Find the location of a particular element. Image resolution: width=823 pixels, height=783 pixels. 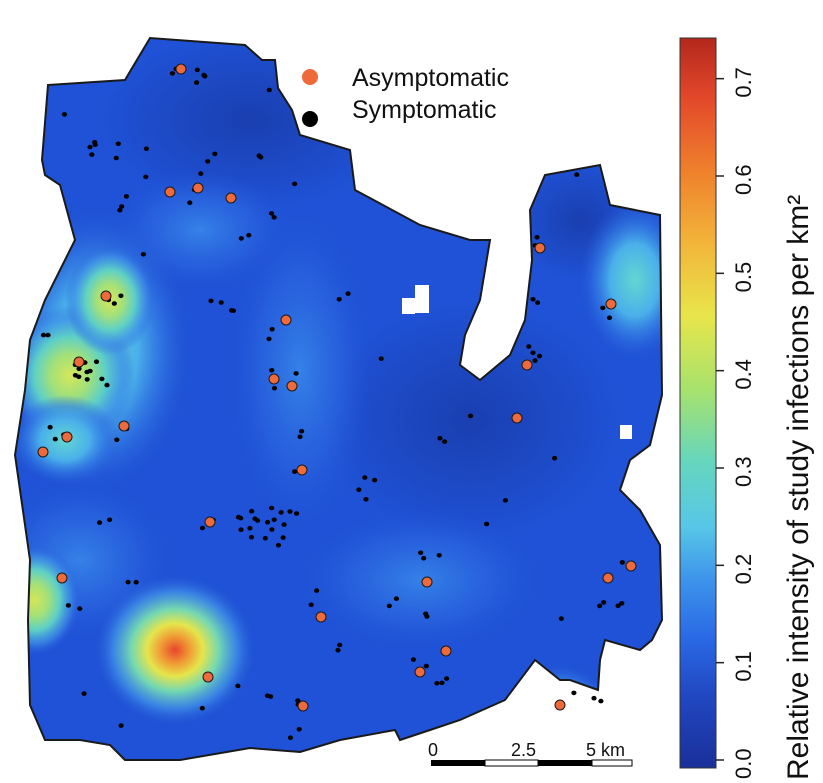

surface-southwest-hotspot is located at coordinates (47, 600).